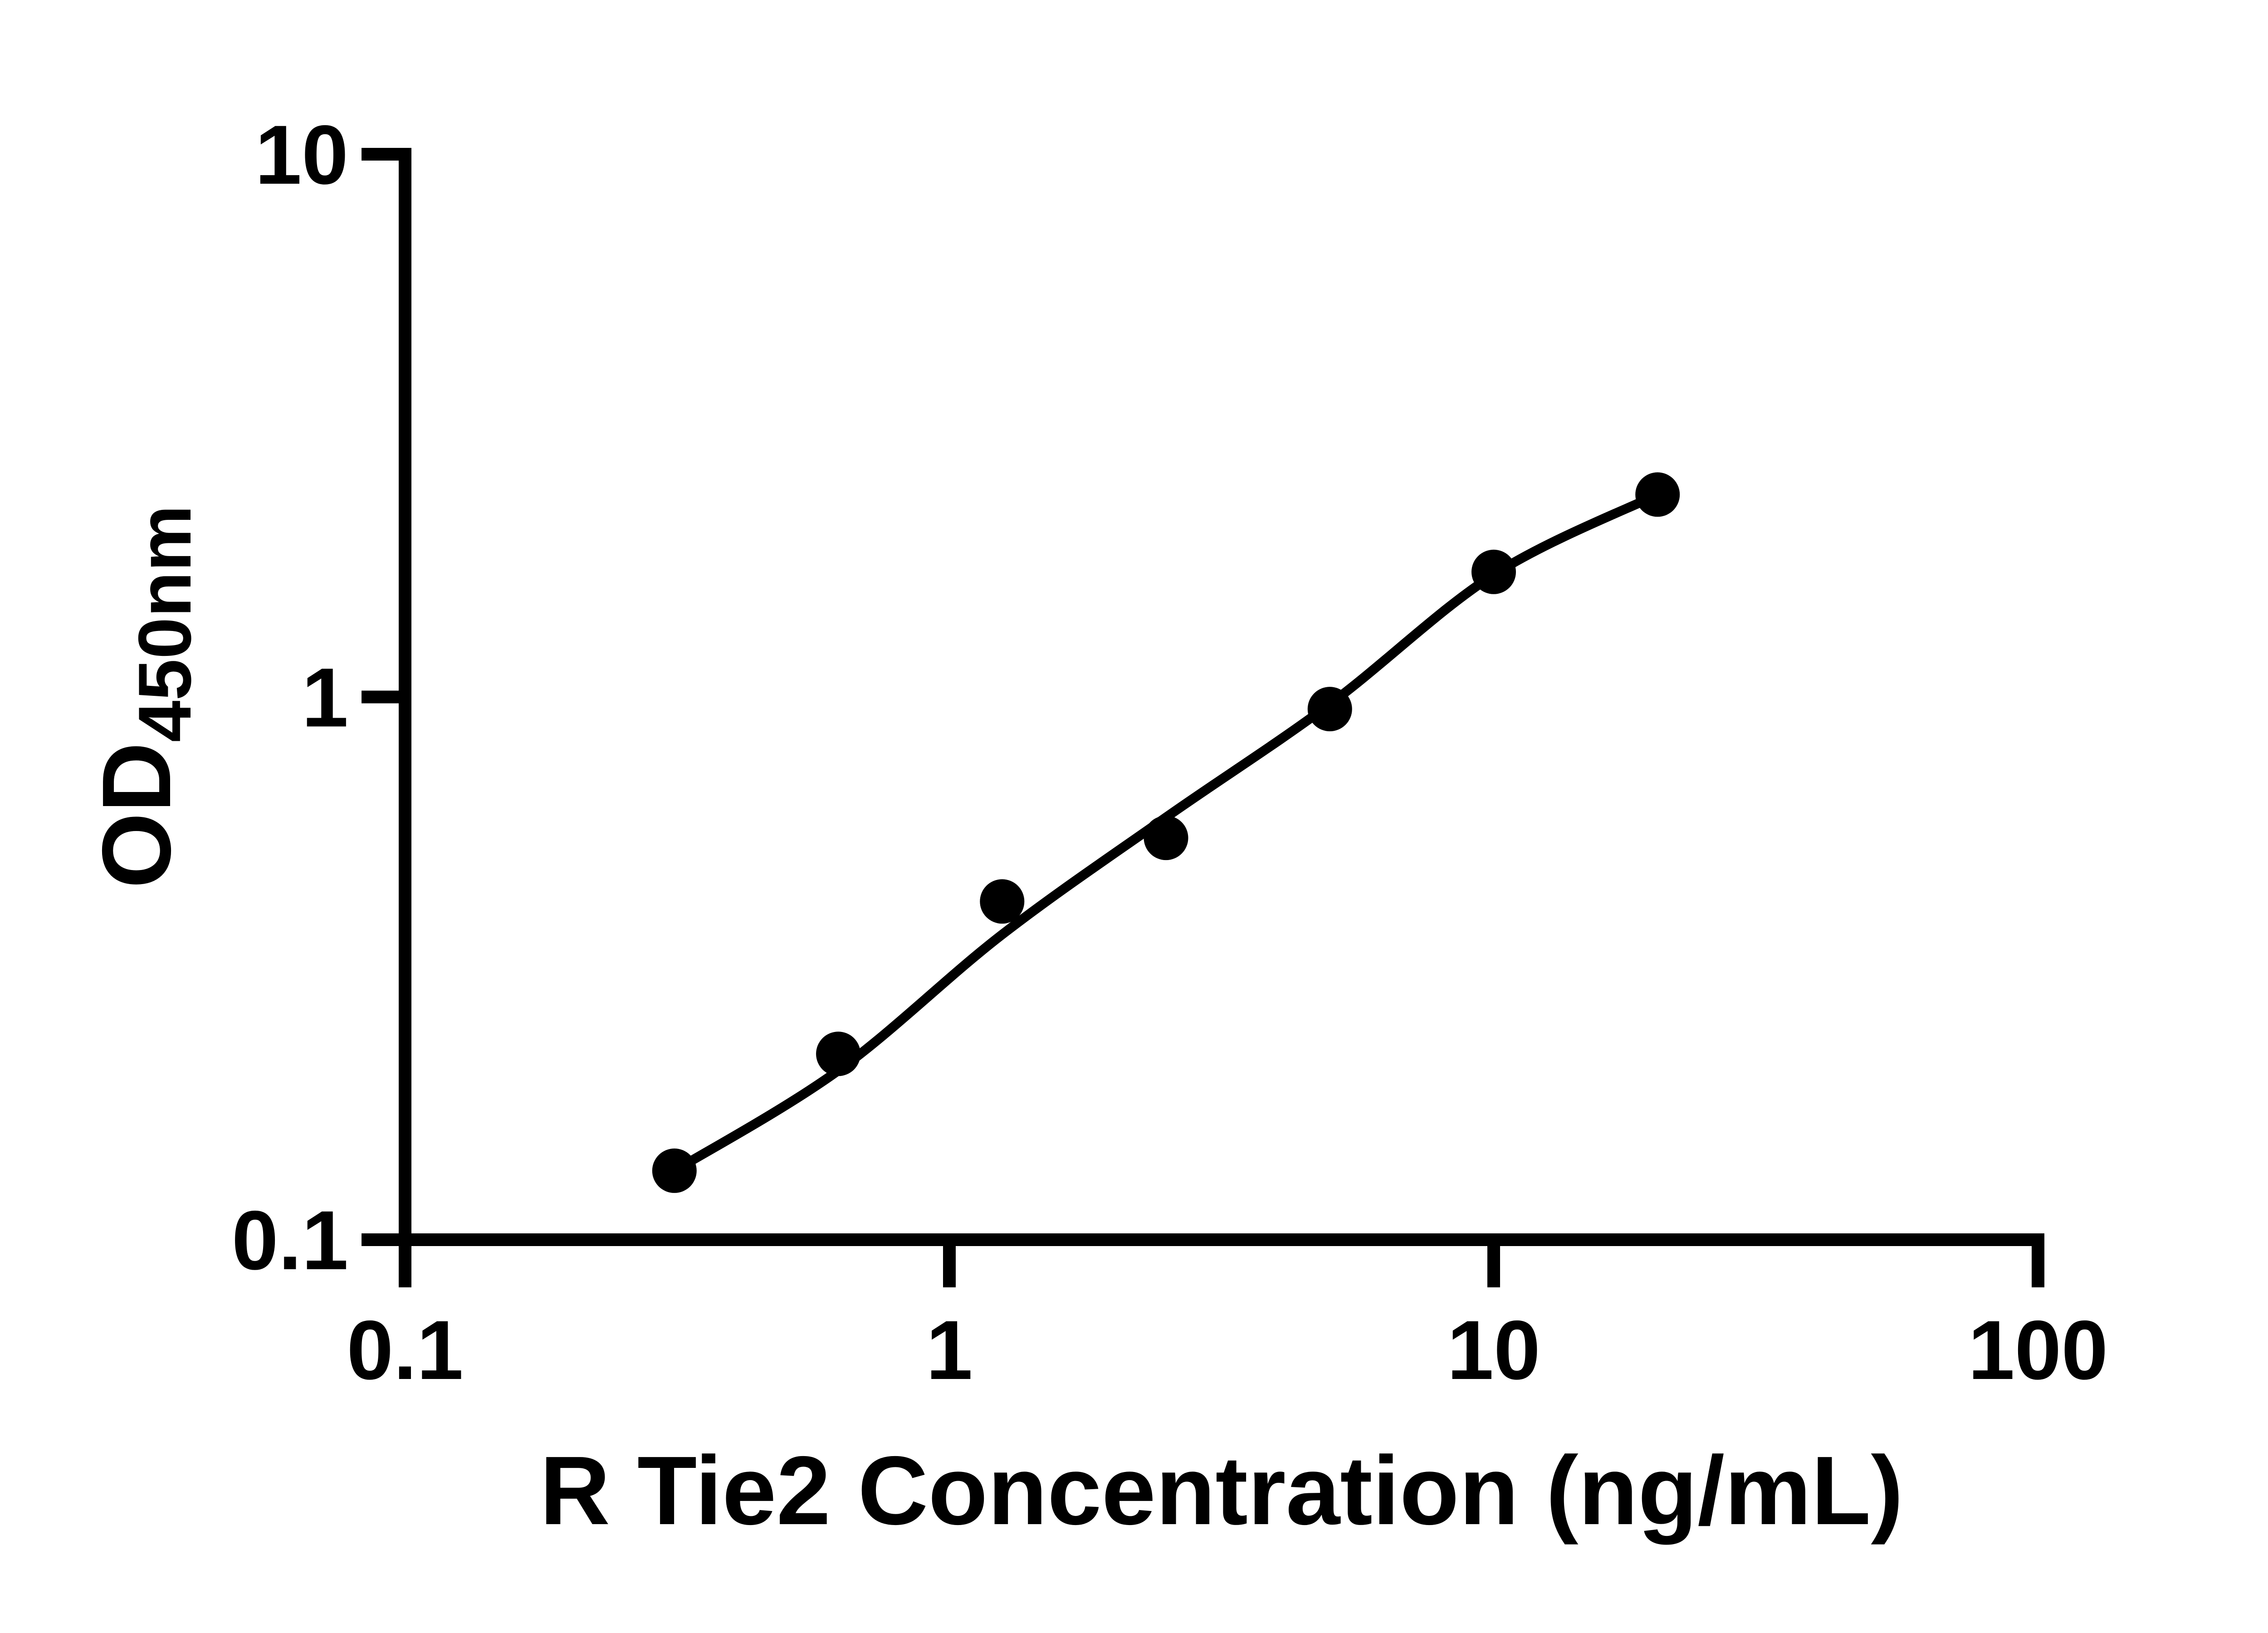  I want to click on y-tick-label-0.1: 0.1, so click(290, 1240).